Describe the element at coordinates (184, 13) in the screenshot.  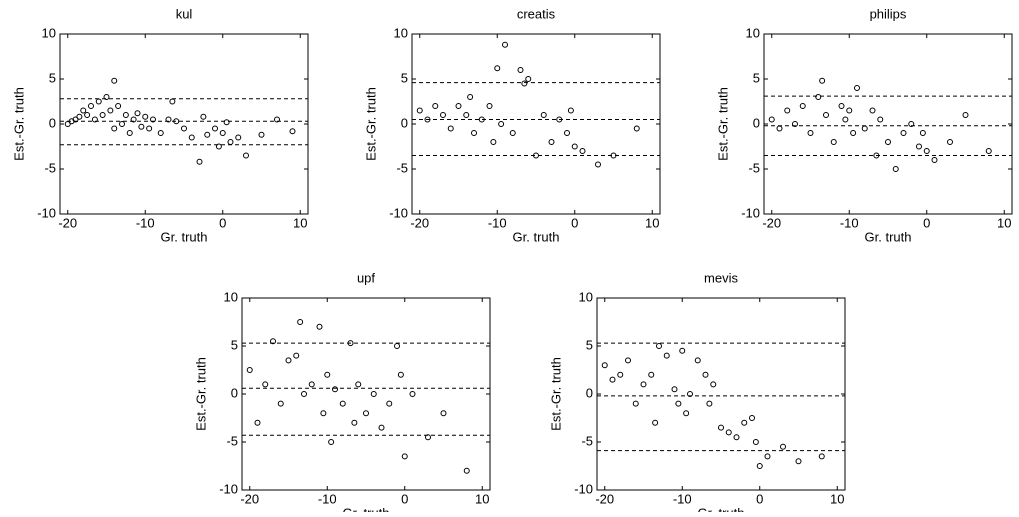
I see `panel-title: kul` at that location.